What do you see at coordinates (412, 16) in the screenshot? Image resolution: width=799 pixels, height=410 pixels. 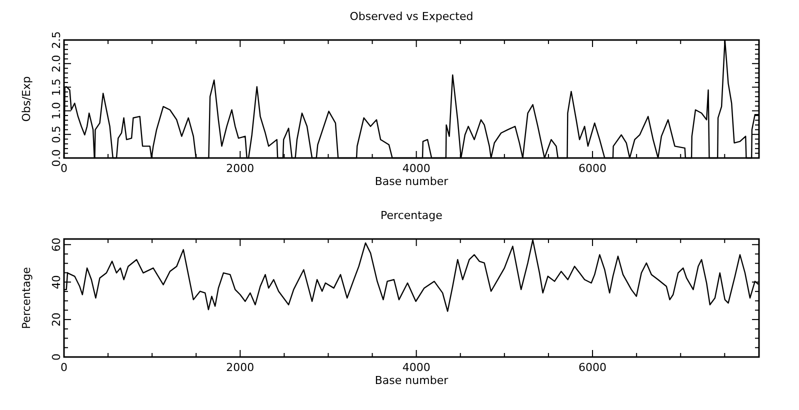 I see `chart-title: Observed vs Expected` at bounding box center [412, 16].